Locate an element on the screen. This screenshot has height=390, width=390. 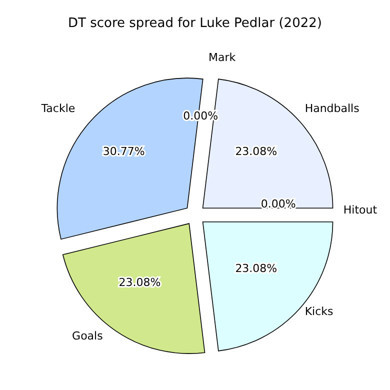
slice-label: Tackle is located at coordinates (58, 108).